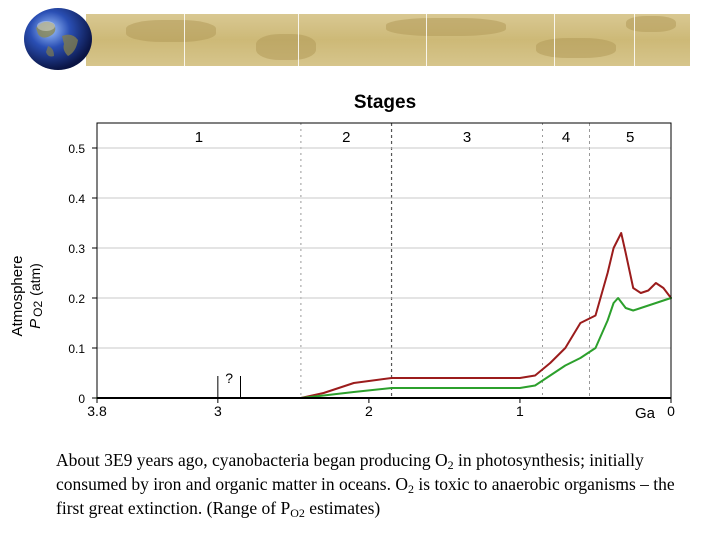 Image resolution: width=720 pixels, height=540 pixels. Describe the element at coordinates (58, 39) in the screenshot. I see `globe-icon` at that location.